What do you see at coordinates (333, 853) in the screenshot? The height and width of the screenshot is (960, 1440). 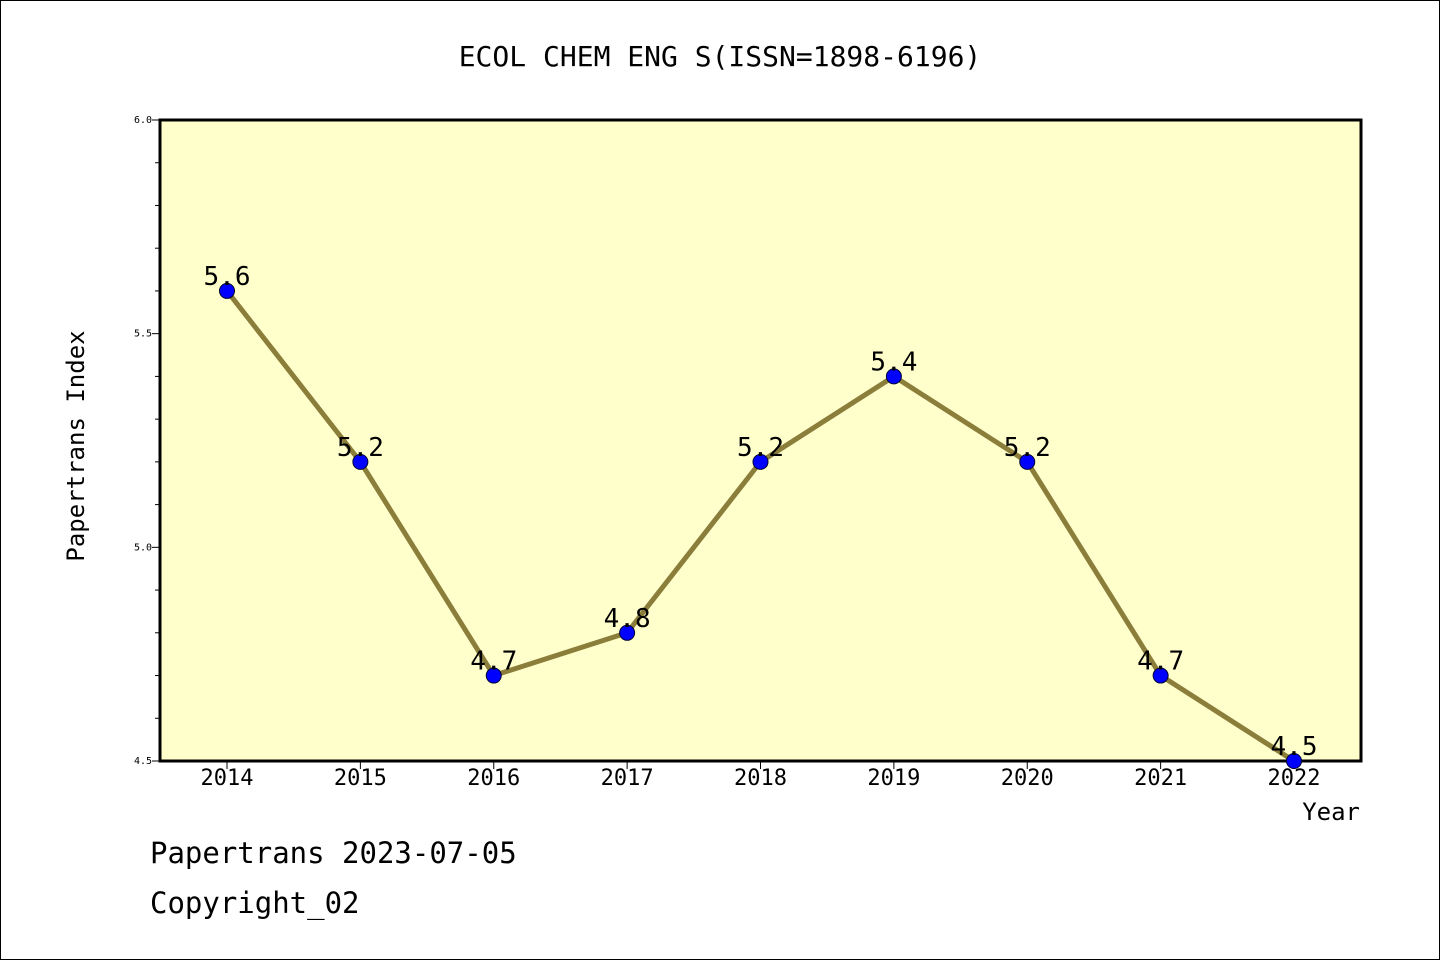 I see `footer-date: Papertrans 2023-07-05` at bounding box center [333, 853].